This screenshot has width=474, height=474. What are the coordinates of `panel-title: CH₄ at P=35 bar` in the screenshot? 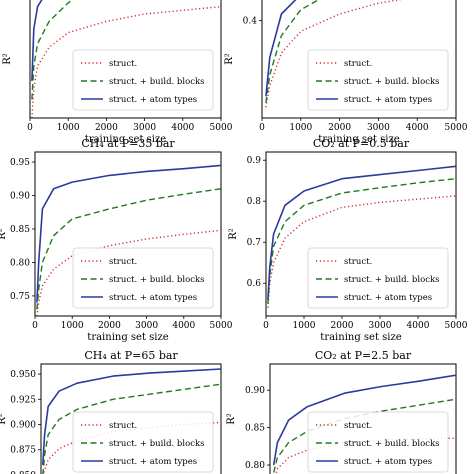 It's located at (128, 143).